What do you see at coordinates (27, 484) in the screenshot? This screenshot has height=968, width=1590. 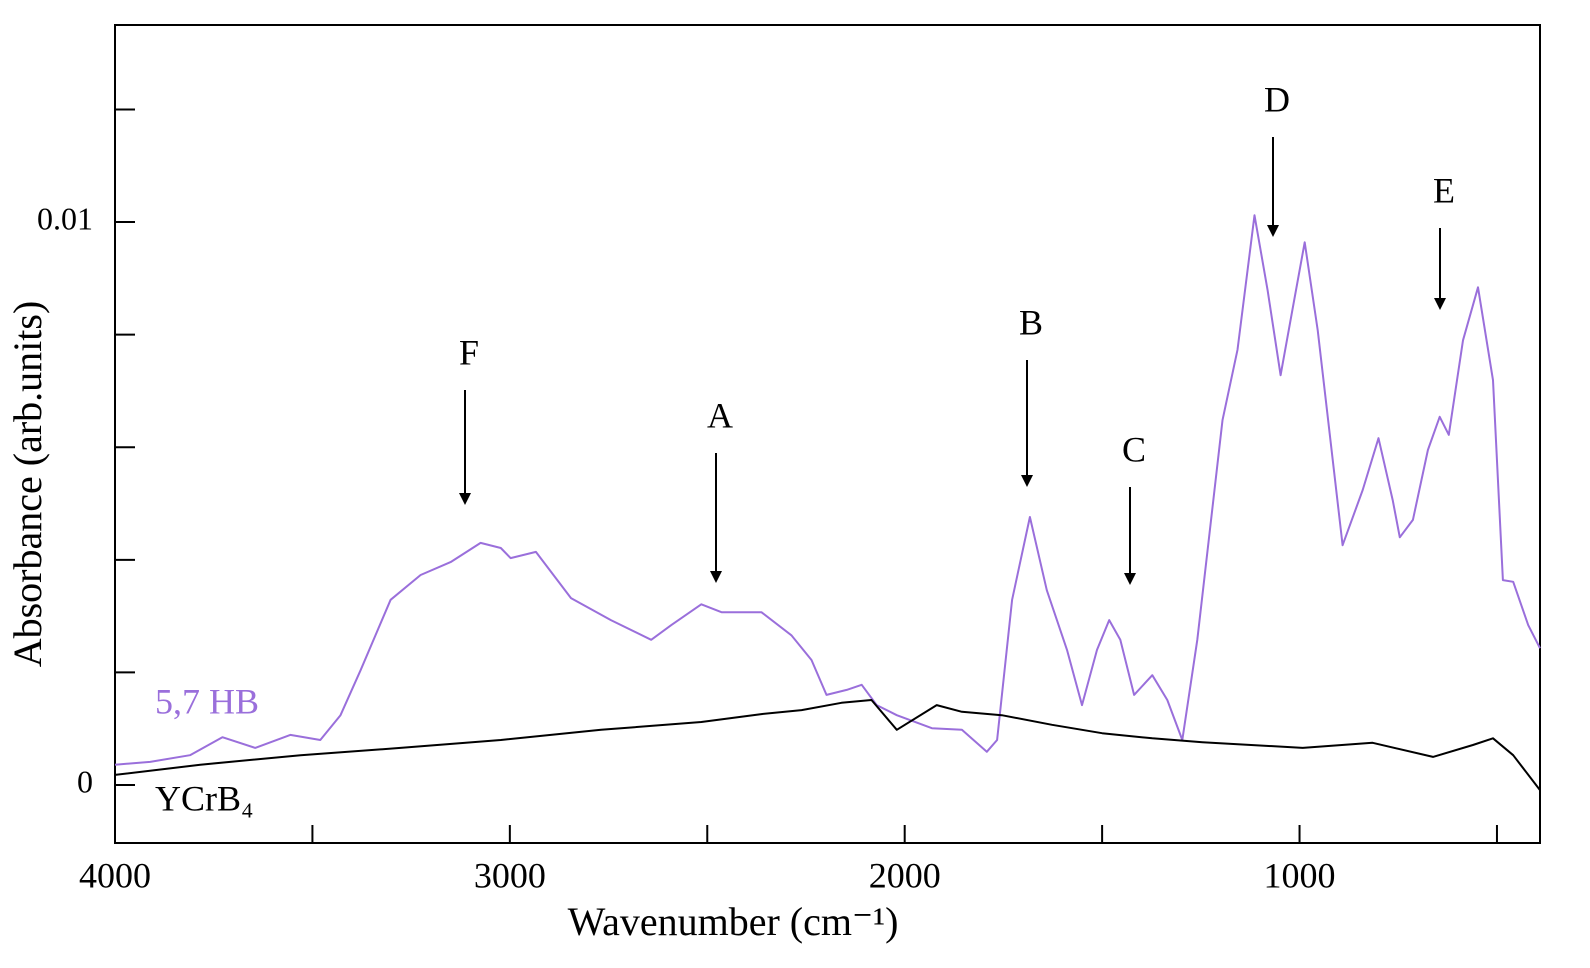 I see `y-axis-label: Absorbance (arb.units)` at bounding box center [27, 484].